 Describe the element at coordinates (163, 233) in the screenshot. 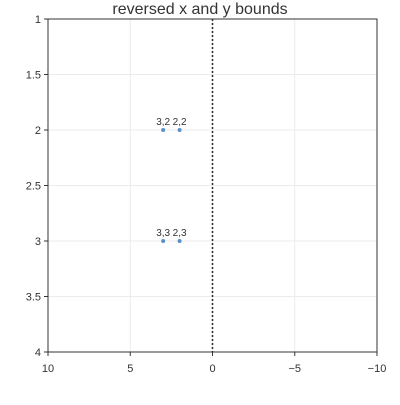

I see `data-label: 3,3` at that location.